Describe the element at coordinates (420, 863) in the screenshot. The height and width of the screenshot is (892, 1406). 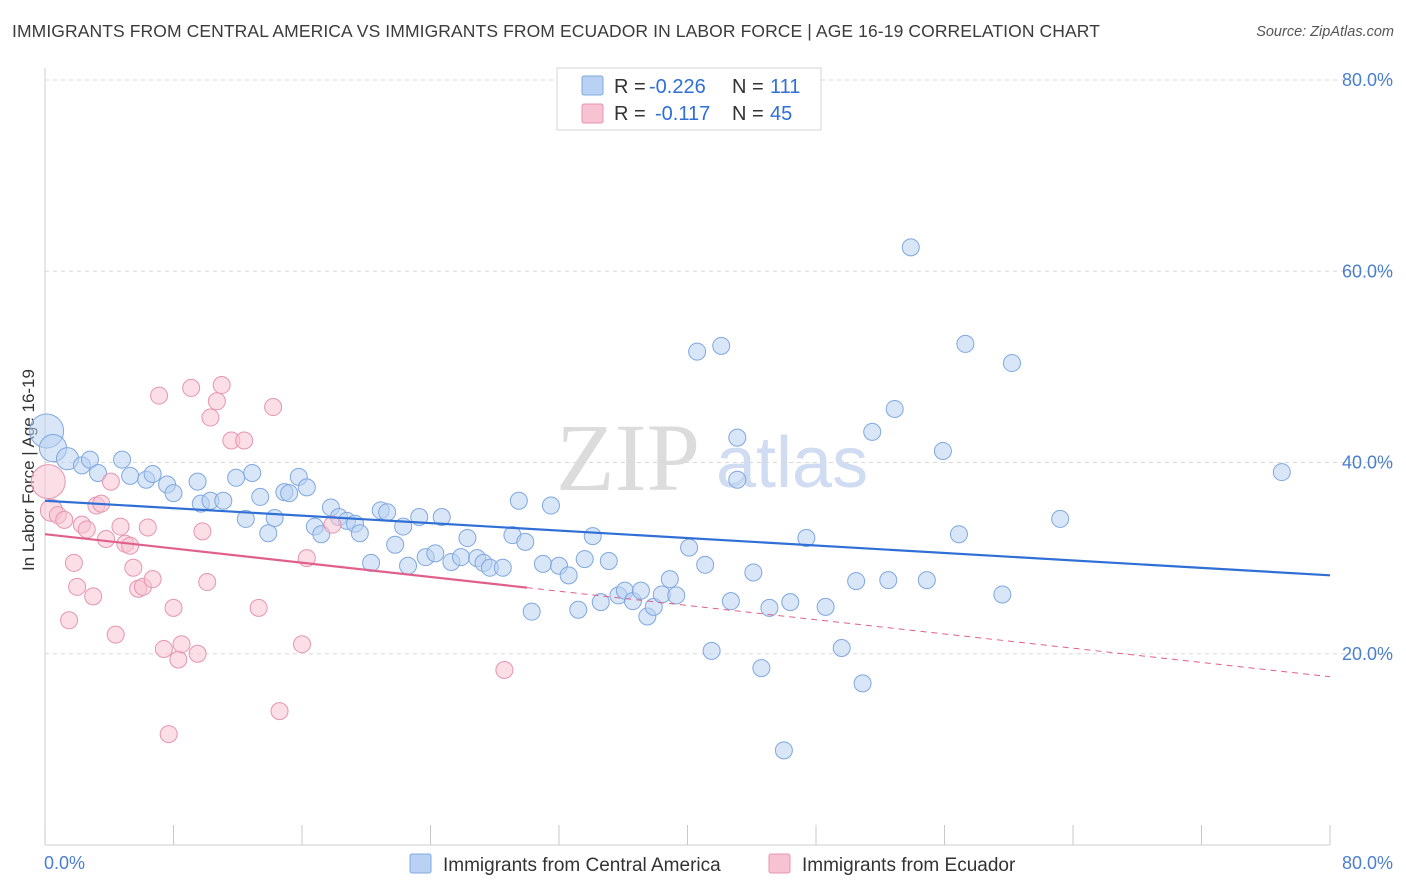
I see `bottom-legend-swatch-central-america` at that location.